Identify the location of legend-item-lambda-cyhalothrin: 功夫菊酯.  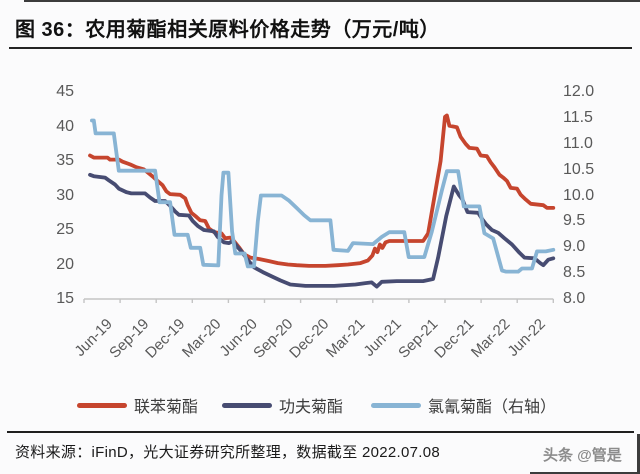
(283, 405).